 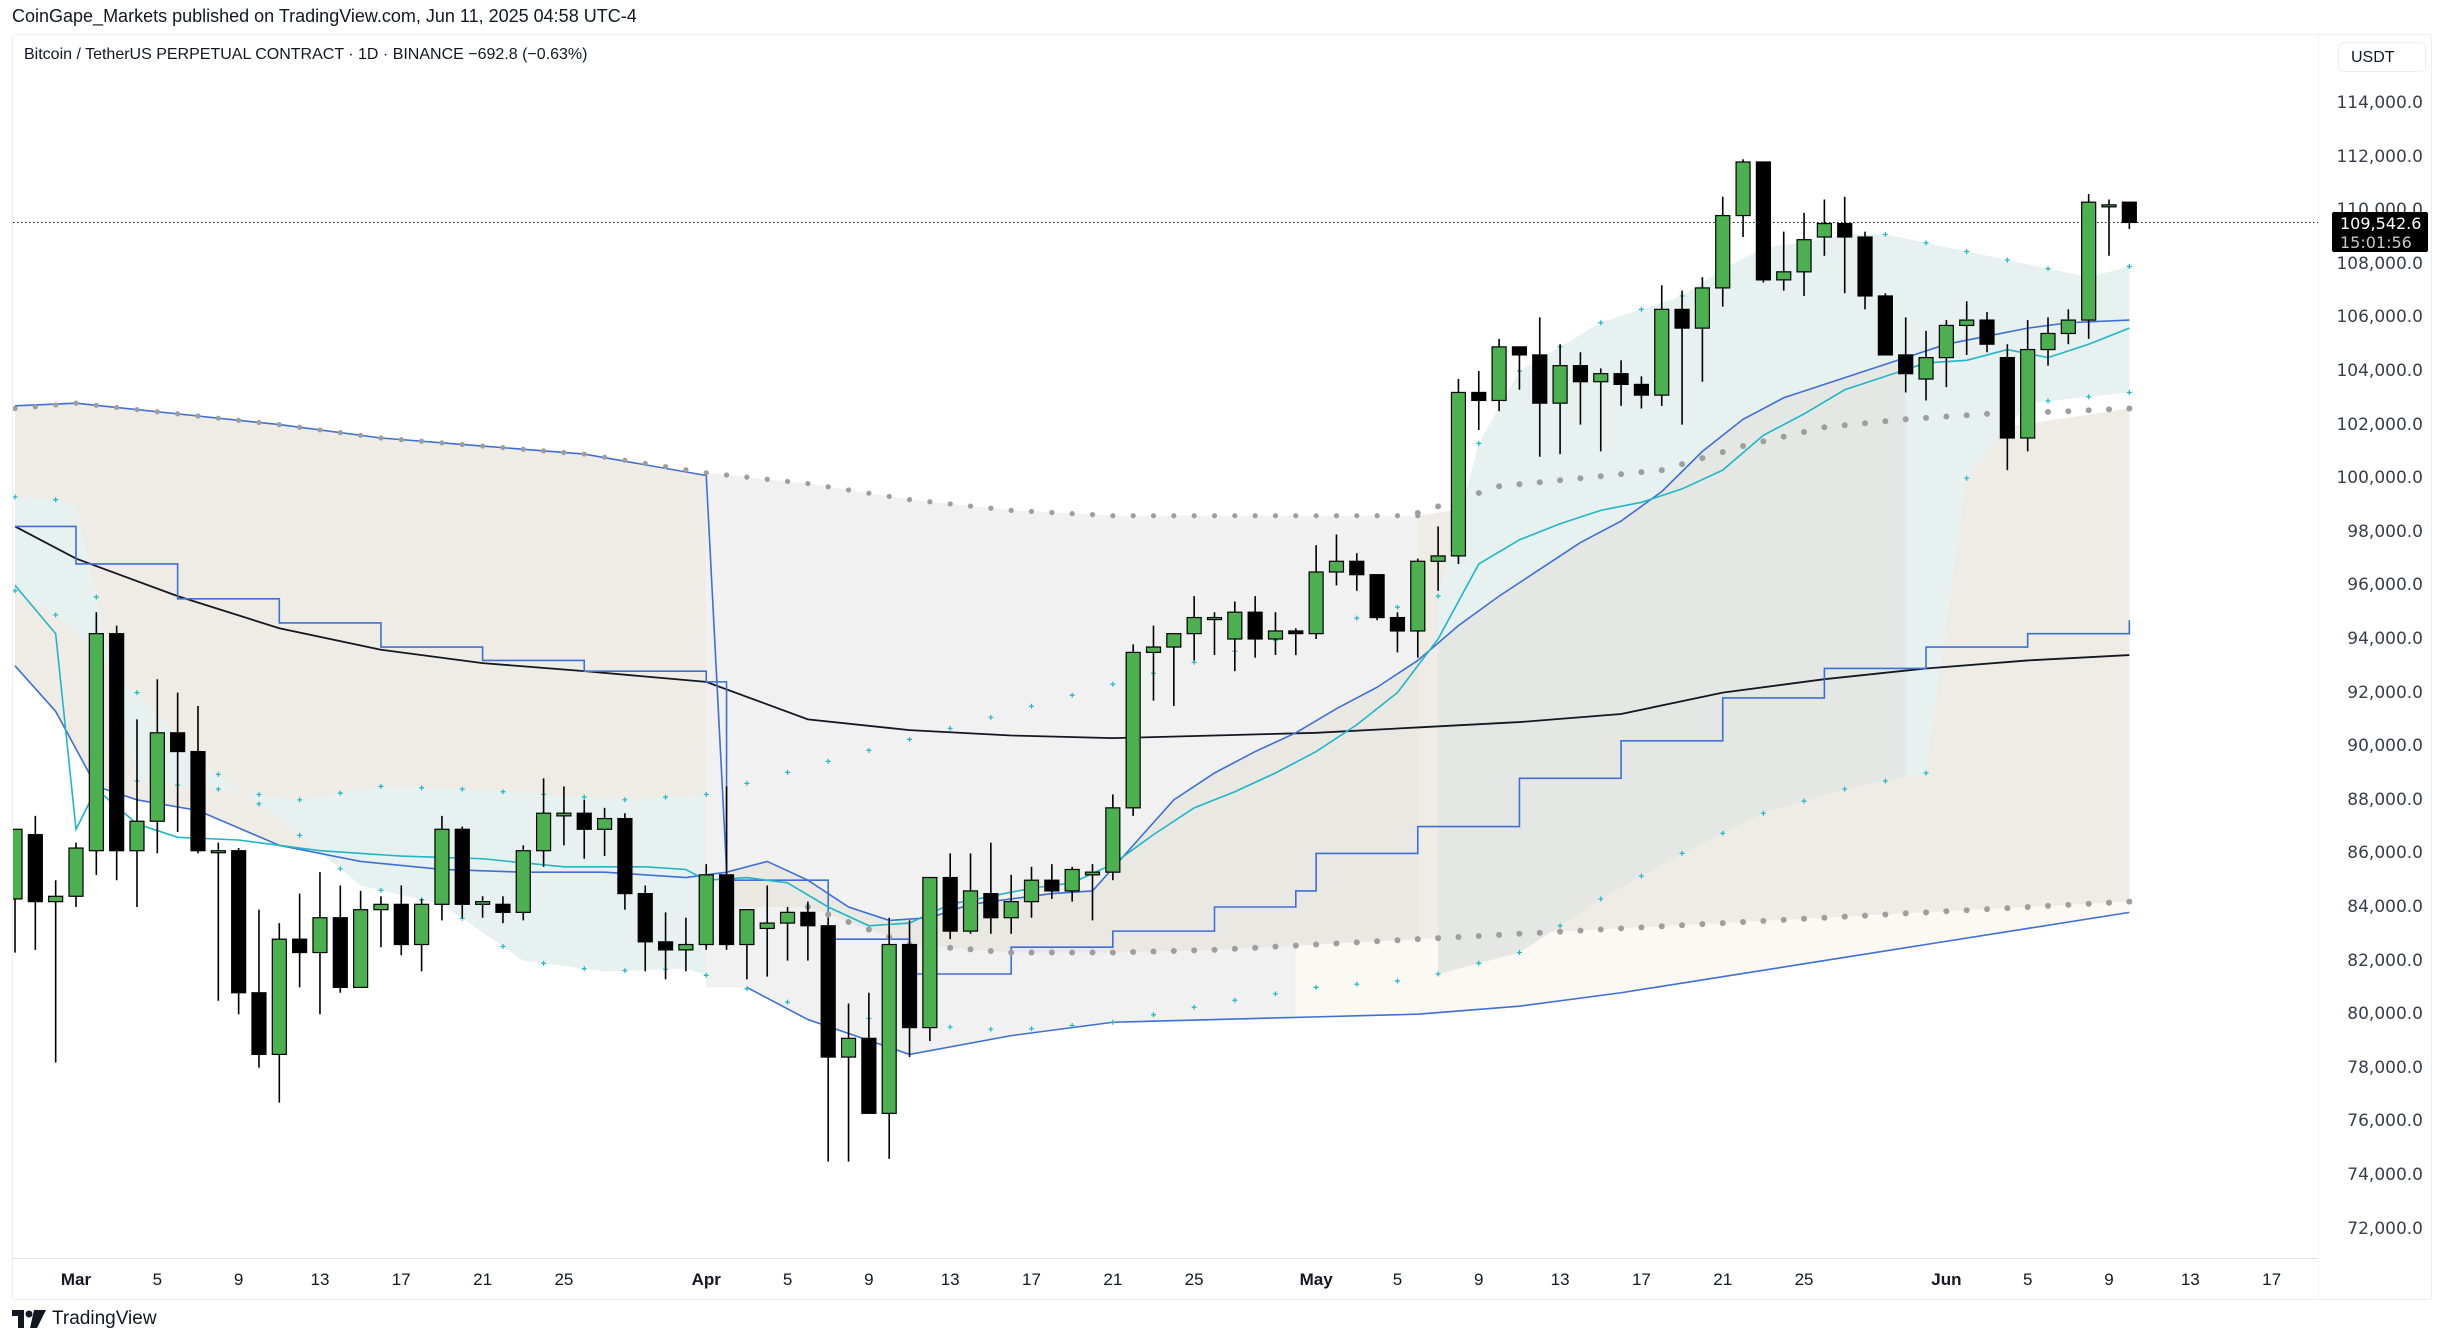 I want to click on time-axis-label: Jun, so click(x=1946, y=1279).